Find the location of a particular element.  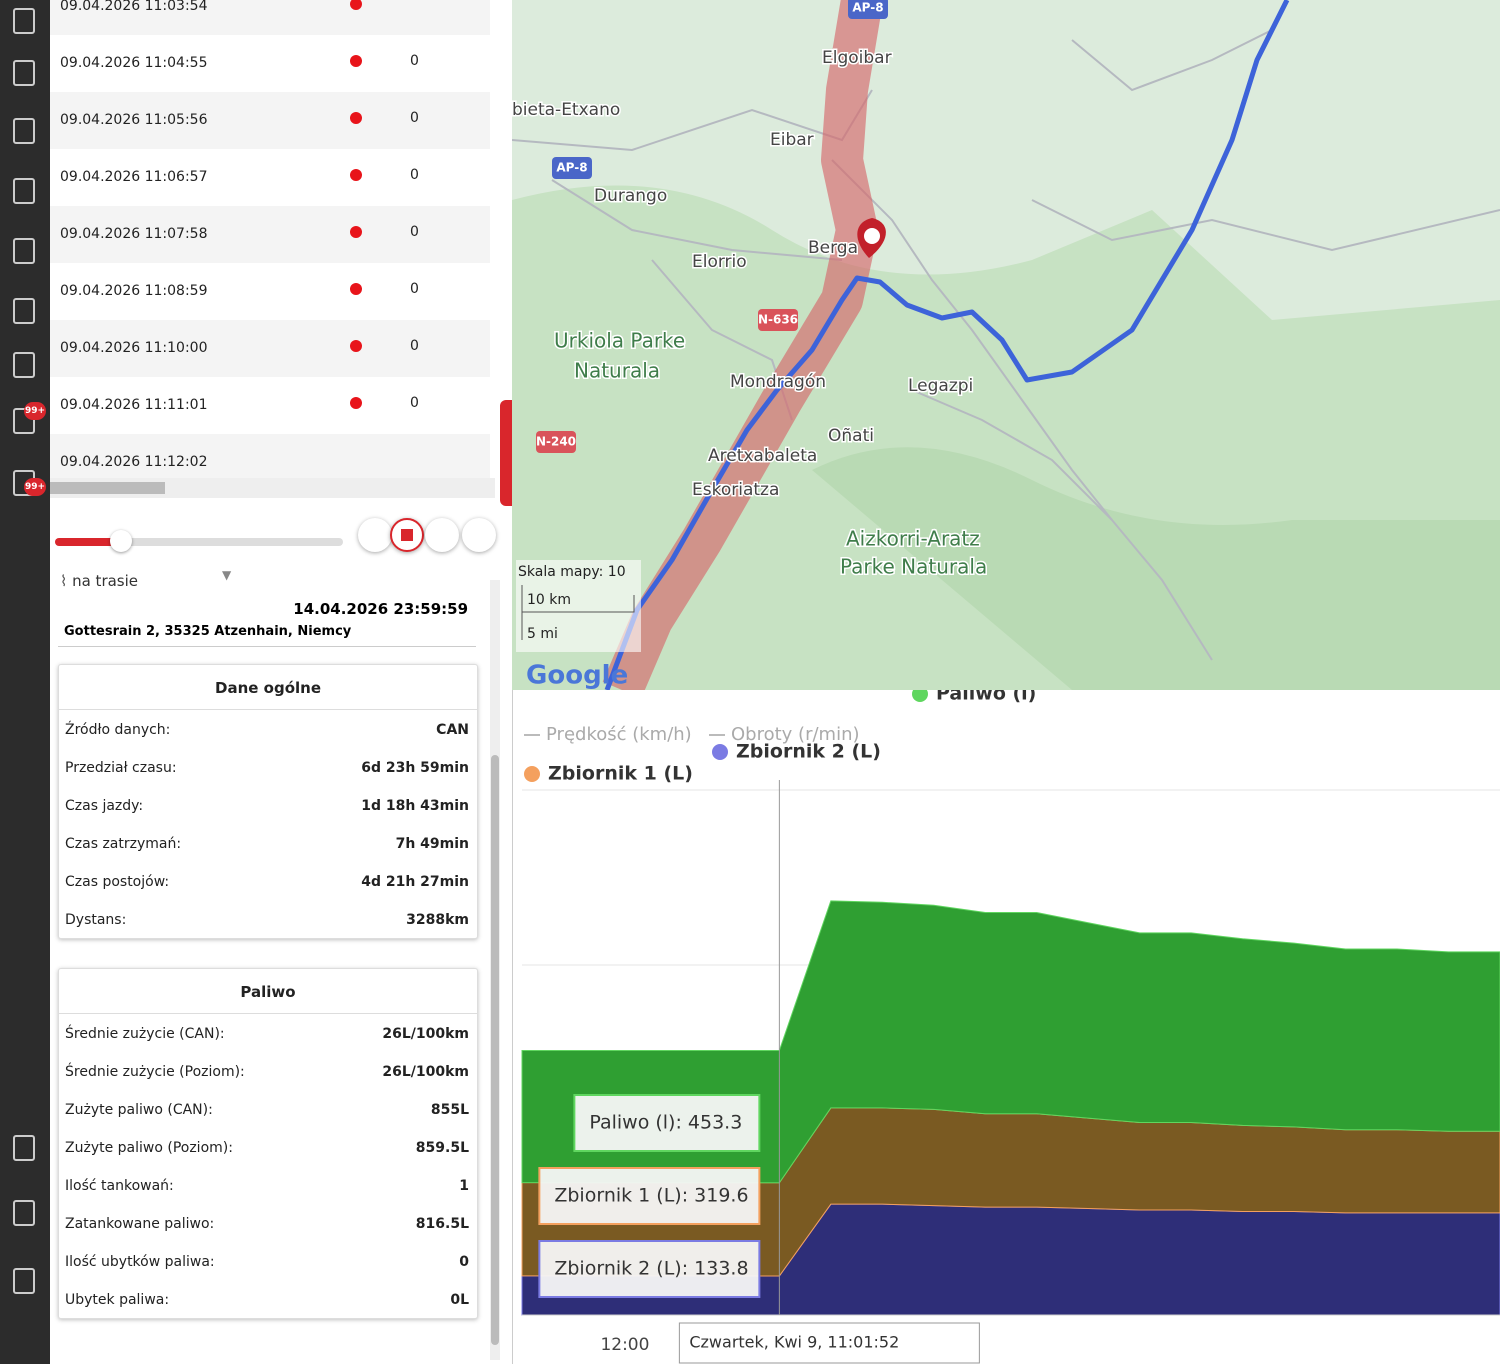

info-value: 1 is located at coordinates (464, 1186).